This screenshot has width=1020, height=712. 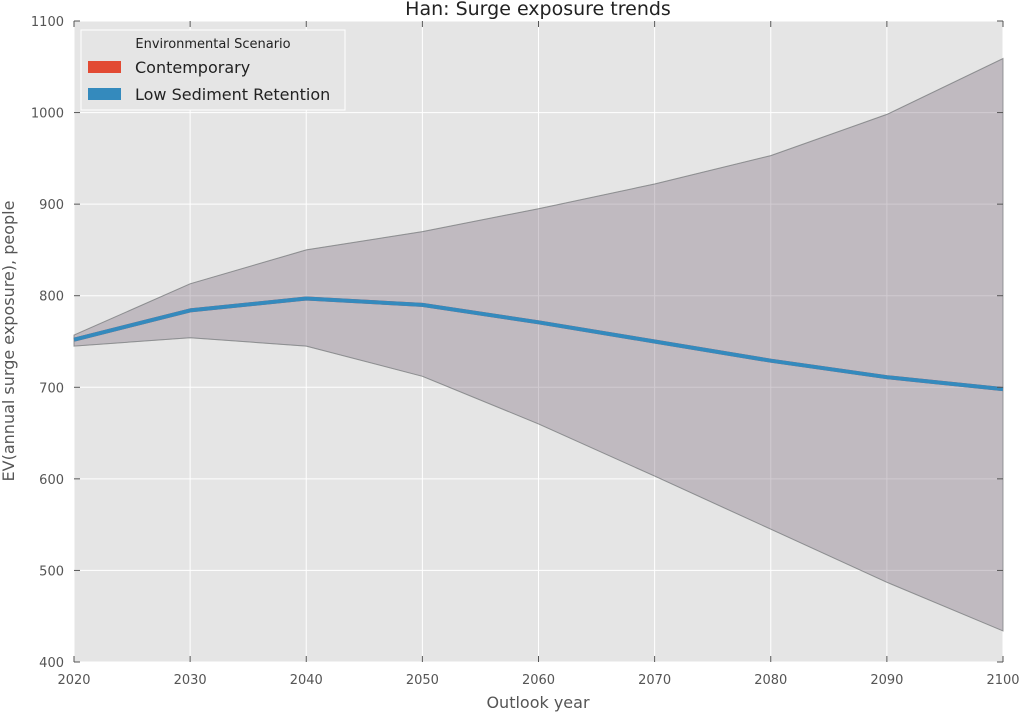 I want to click on legend-entry: Low Sediment Retention, so click(x=232, y=94).